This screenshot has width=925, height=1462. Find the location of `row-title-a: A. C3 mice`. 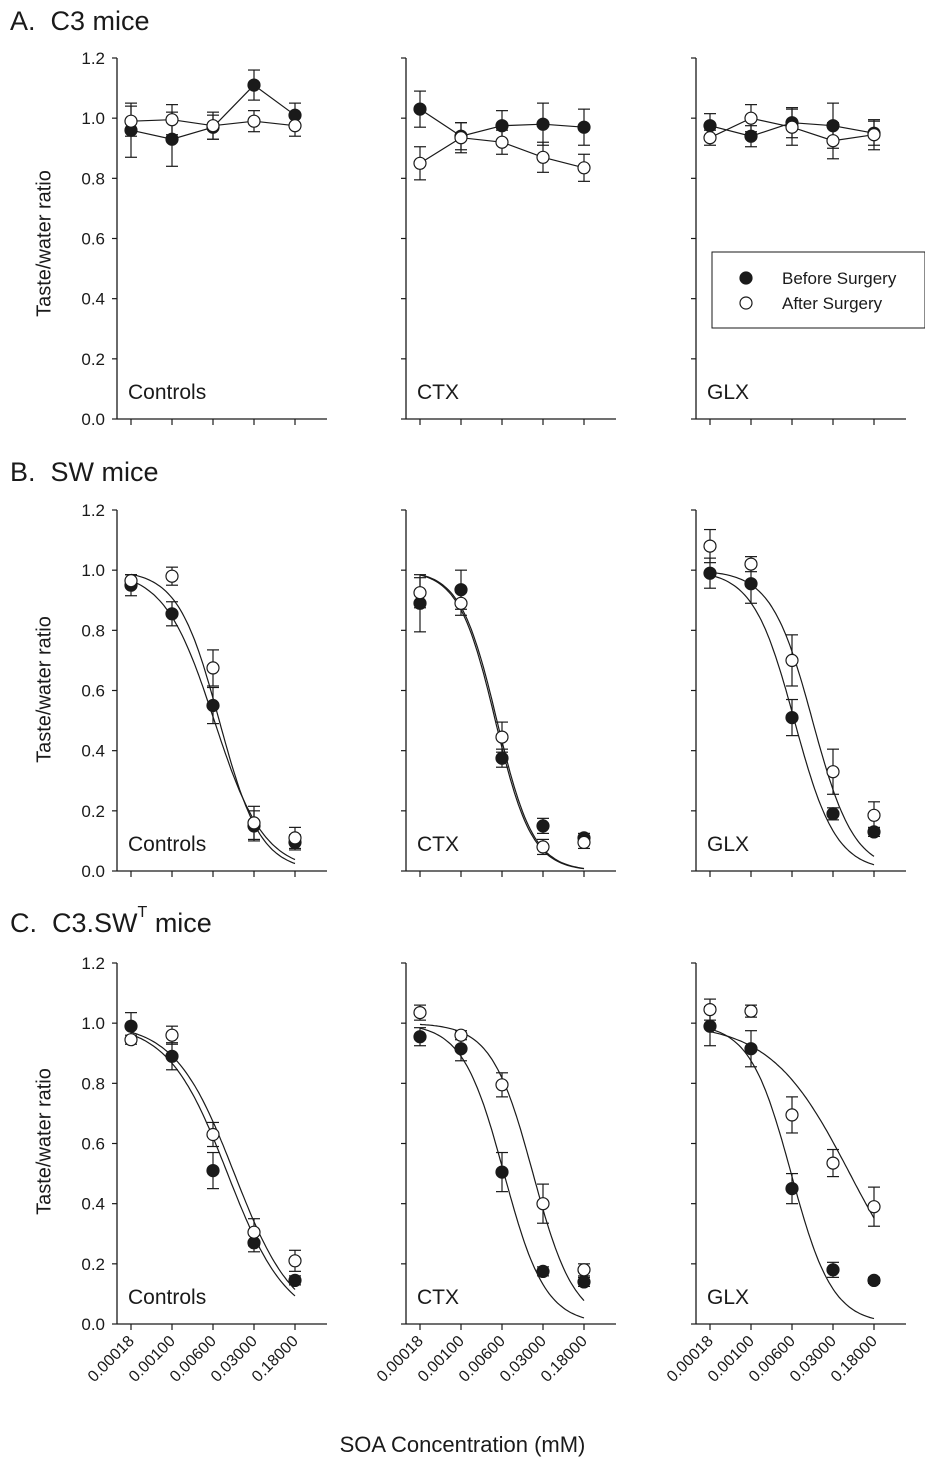

row-title-a: A. C3 mice is located at coordinates (80, 21).